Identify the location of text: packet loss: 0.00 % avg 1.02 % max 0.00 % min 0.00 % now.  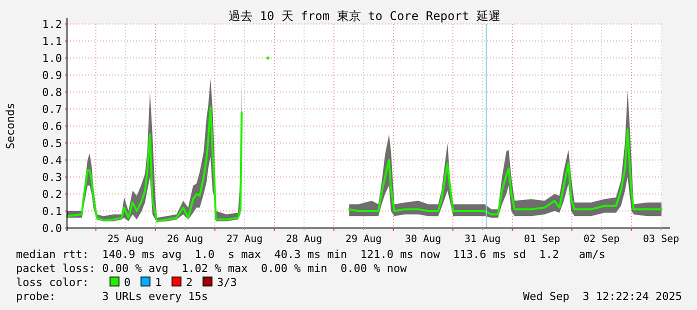
(212, 268).